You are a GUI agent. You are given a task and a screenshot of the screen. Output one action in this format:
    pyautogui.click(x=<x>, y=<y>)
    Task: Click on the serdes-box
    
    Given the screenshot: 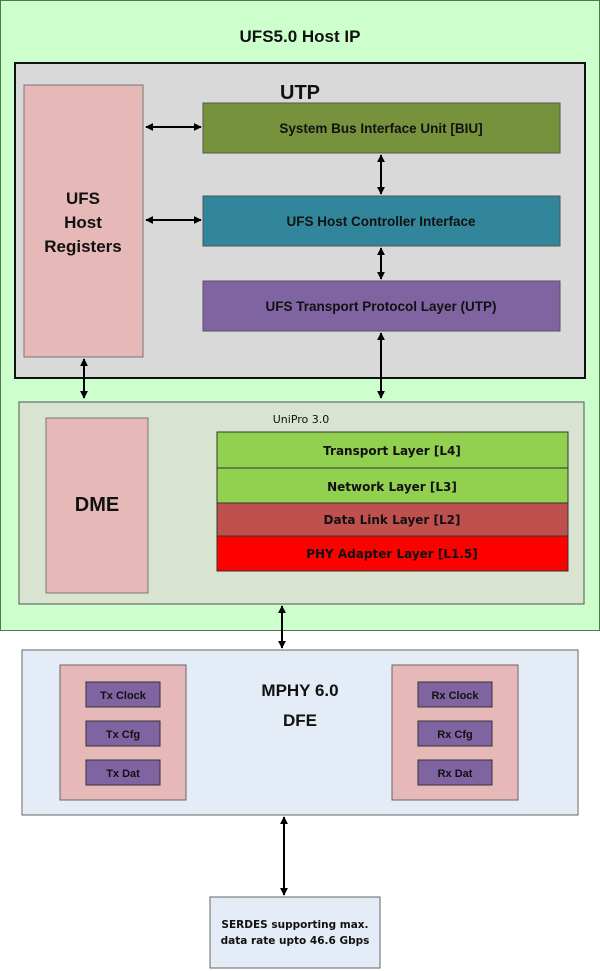 What is the action you would take?
    pyautogui.click(x=295, y=932)
    